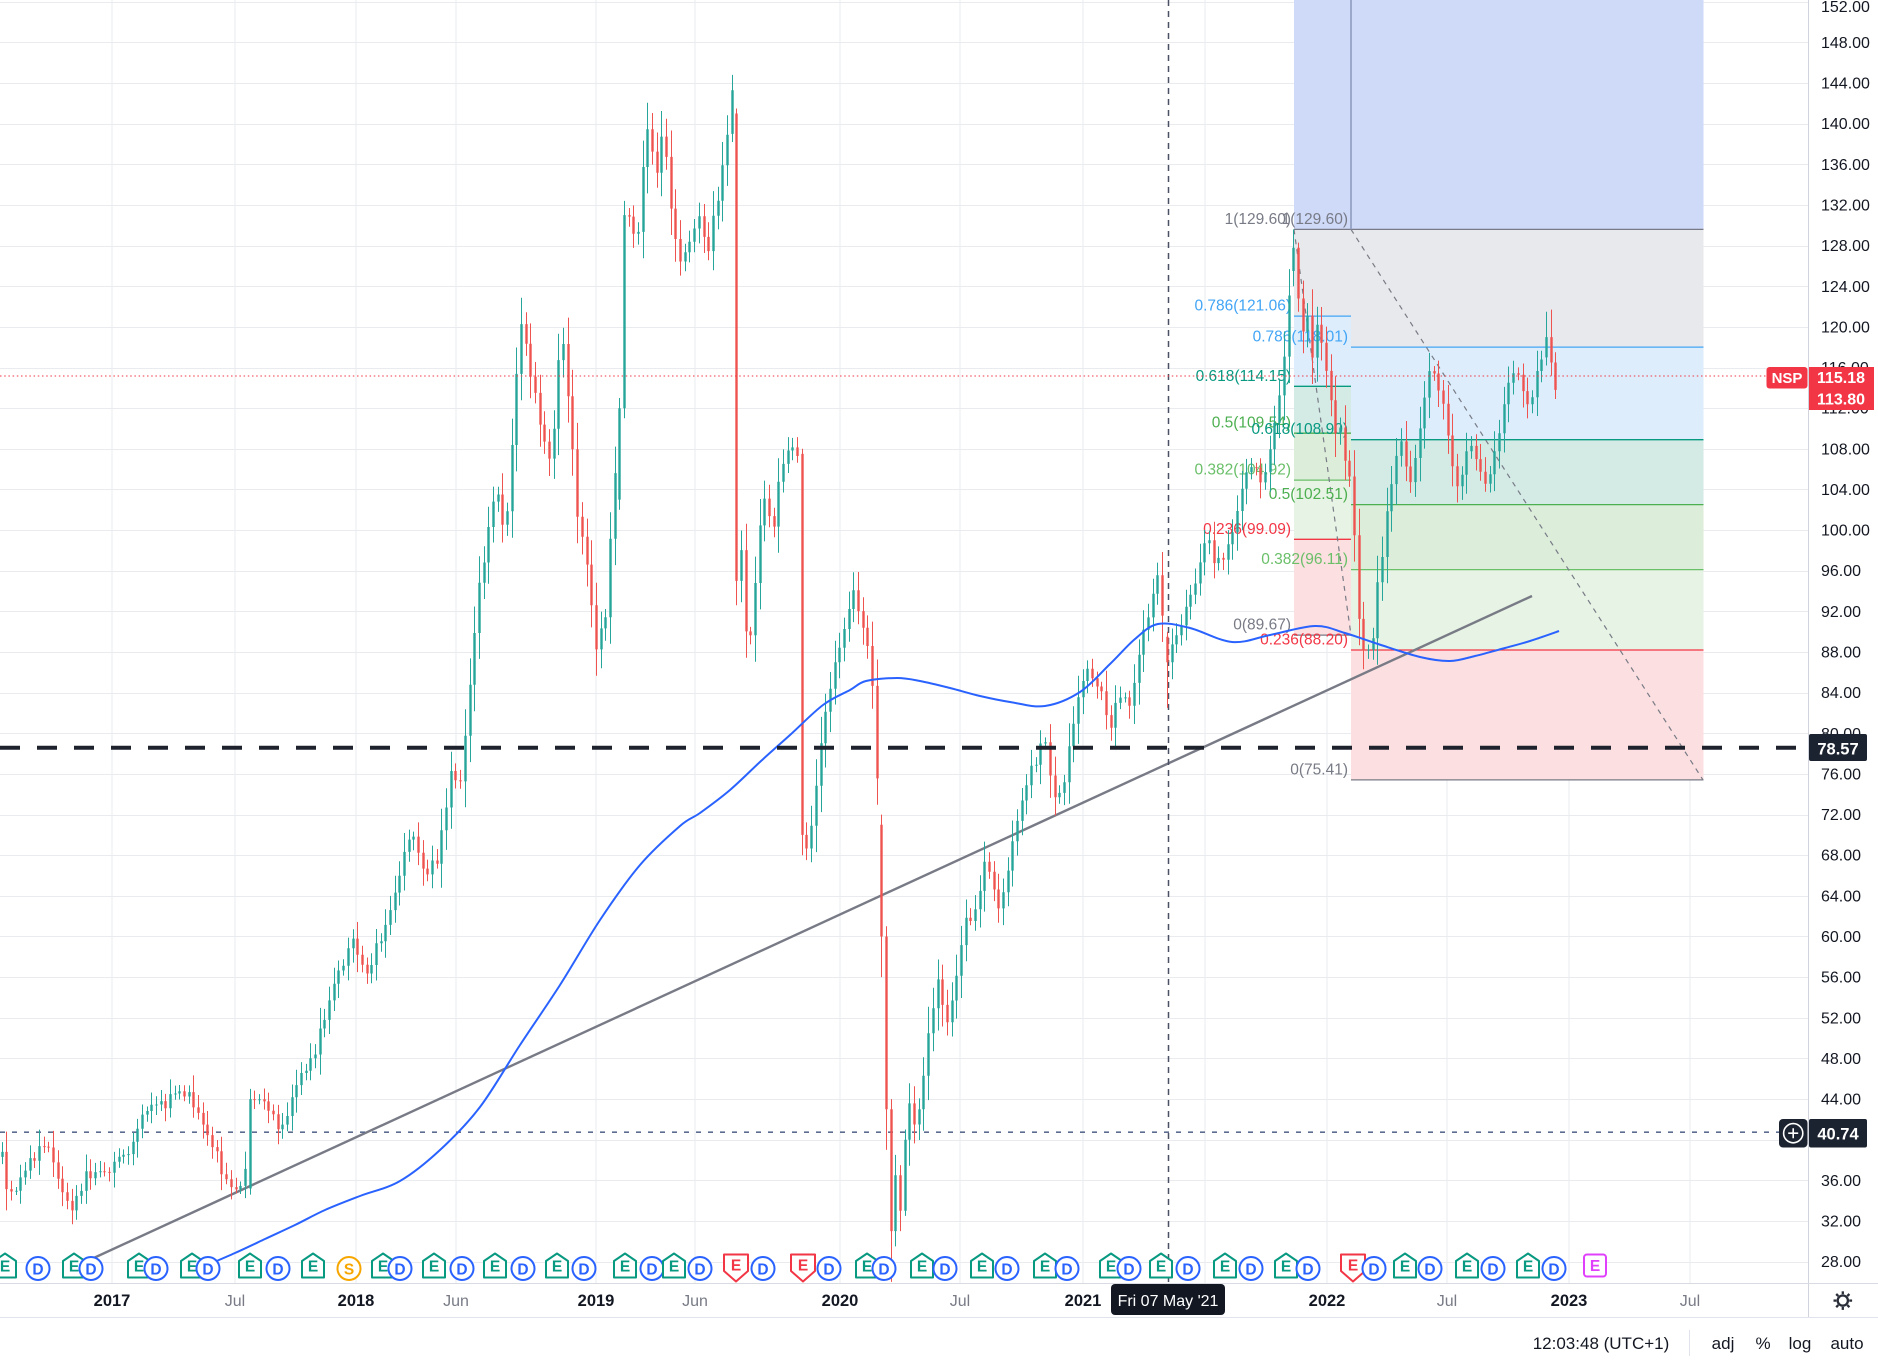  What do you see at coordinates (1838, 1135) in the screenshot?
I see `svg-text: 40.74` at bounding box center [1838, 1135].